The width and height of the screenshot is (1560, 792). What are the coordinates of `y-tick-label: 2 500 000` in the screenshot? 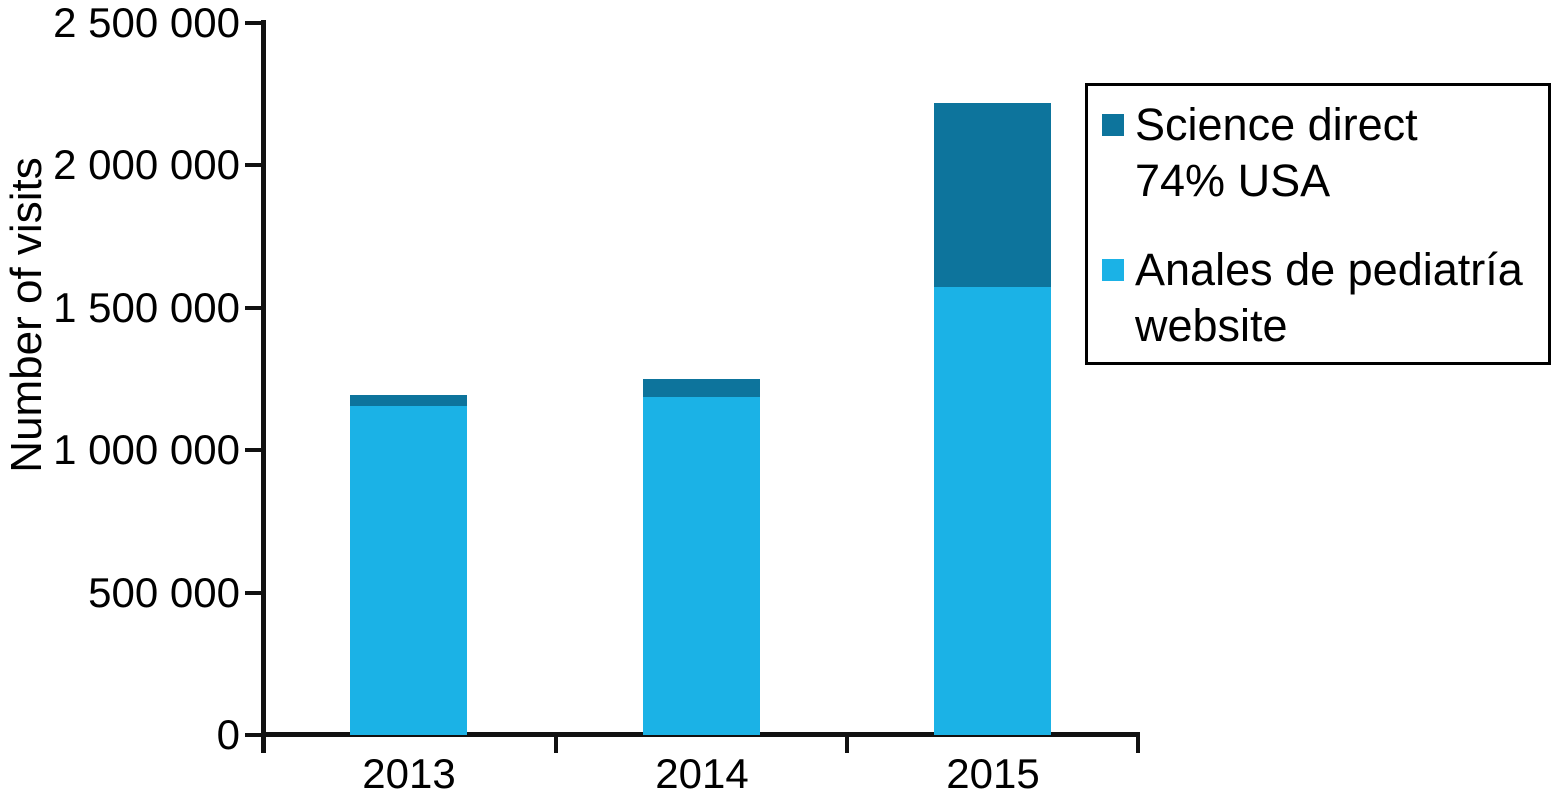 It's located at (146, 23).